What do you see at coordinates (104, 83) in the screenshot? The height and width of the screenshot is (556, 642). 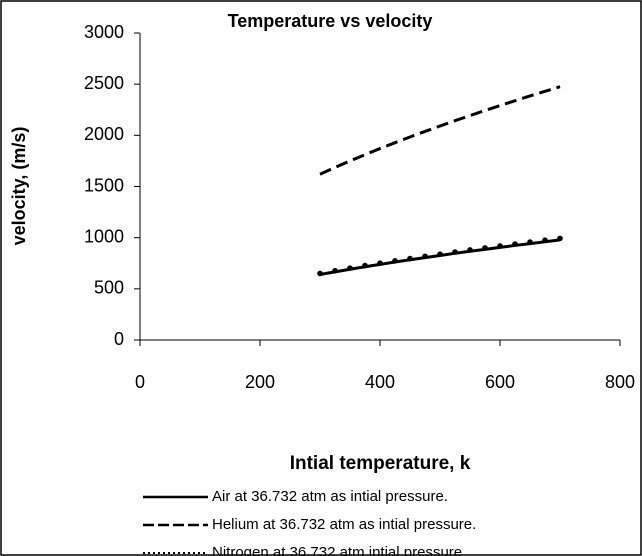 I see `y-tick-label: 2500` at bounding box center [104, 83].